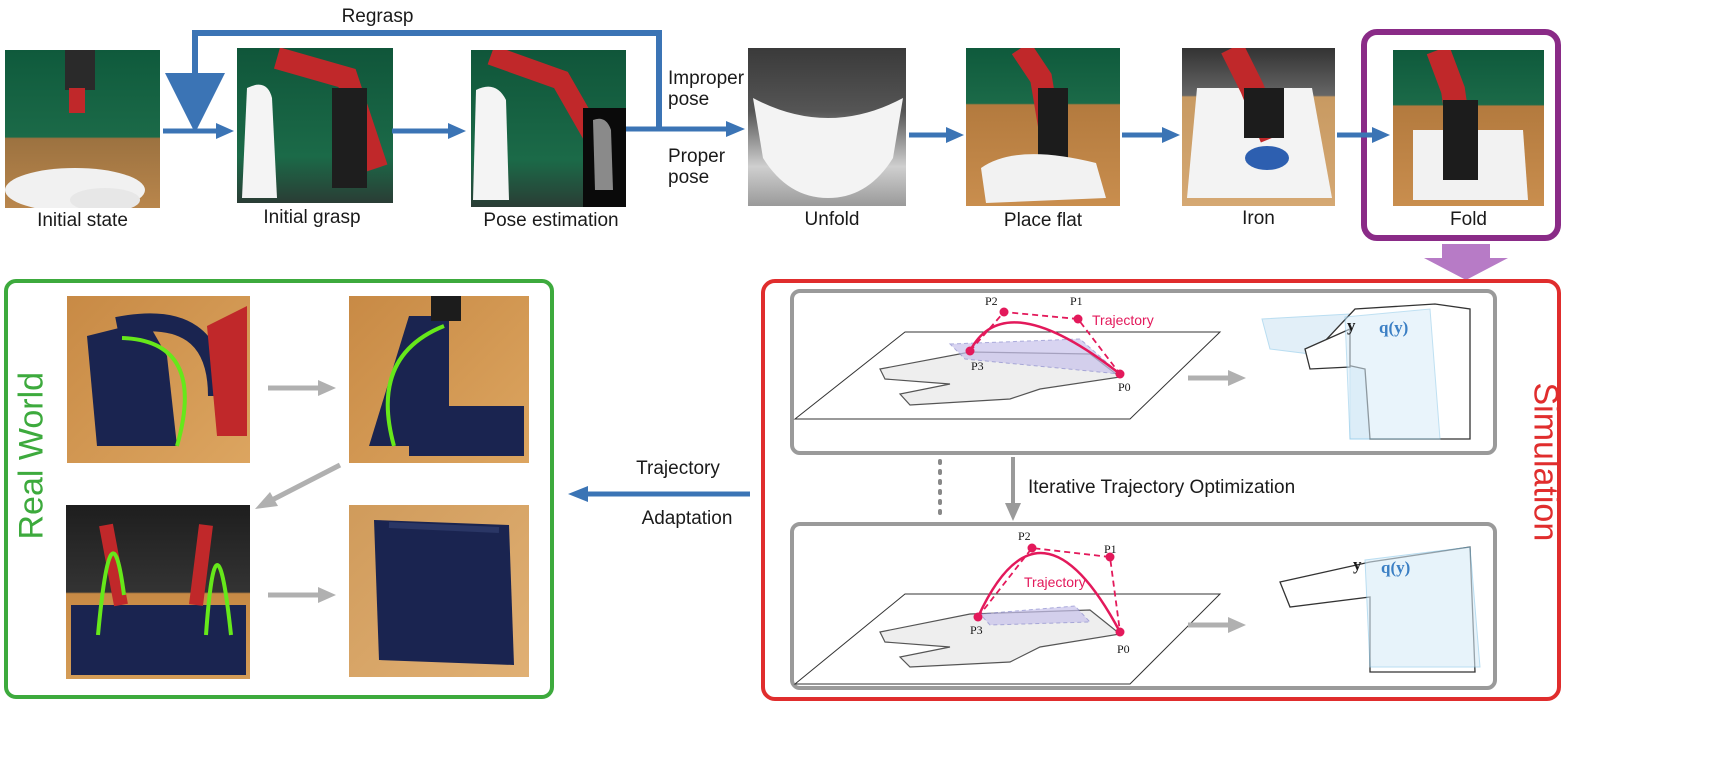 This screenshot has height=780, width=1719. What do you see at coordinates (1132, 371) in the screenshot?
I see `simulation-top-scene` at bounding box center [1132, 371].